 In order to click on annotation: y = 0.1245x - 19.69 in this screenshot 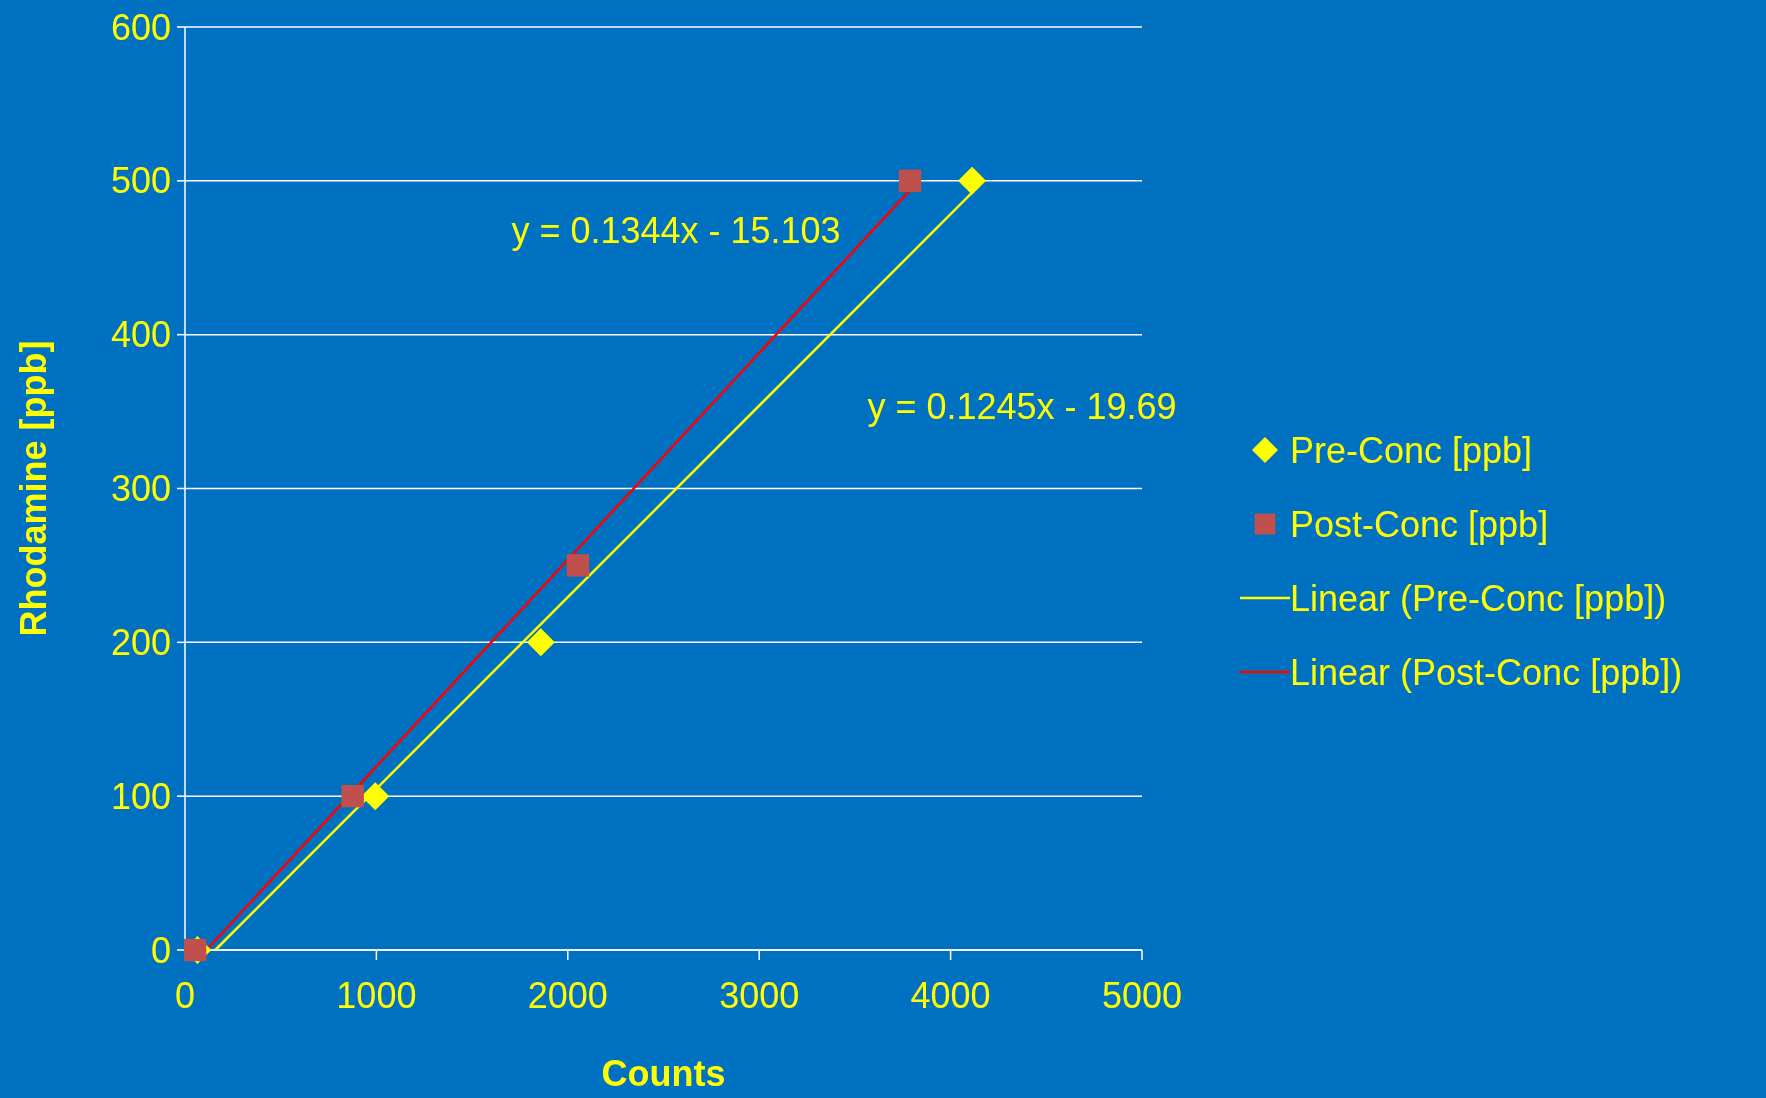, I will do `click(1022, 406)`.